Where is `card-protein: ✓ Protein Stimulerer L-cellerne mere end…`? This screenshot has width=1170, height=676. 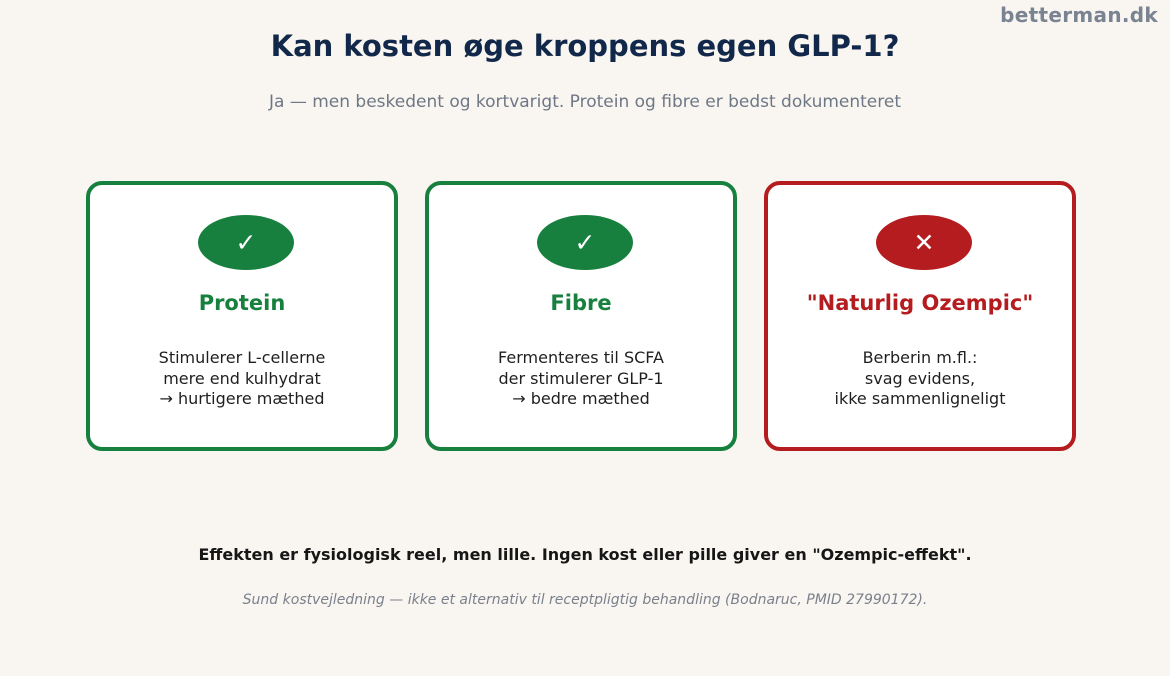 card-protein: ✓ Protein Stimulerer L-cellerne mere end… is located at coordinates (242, 316).